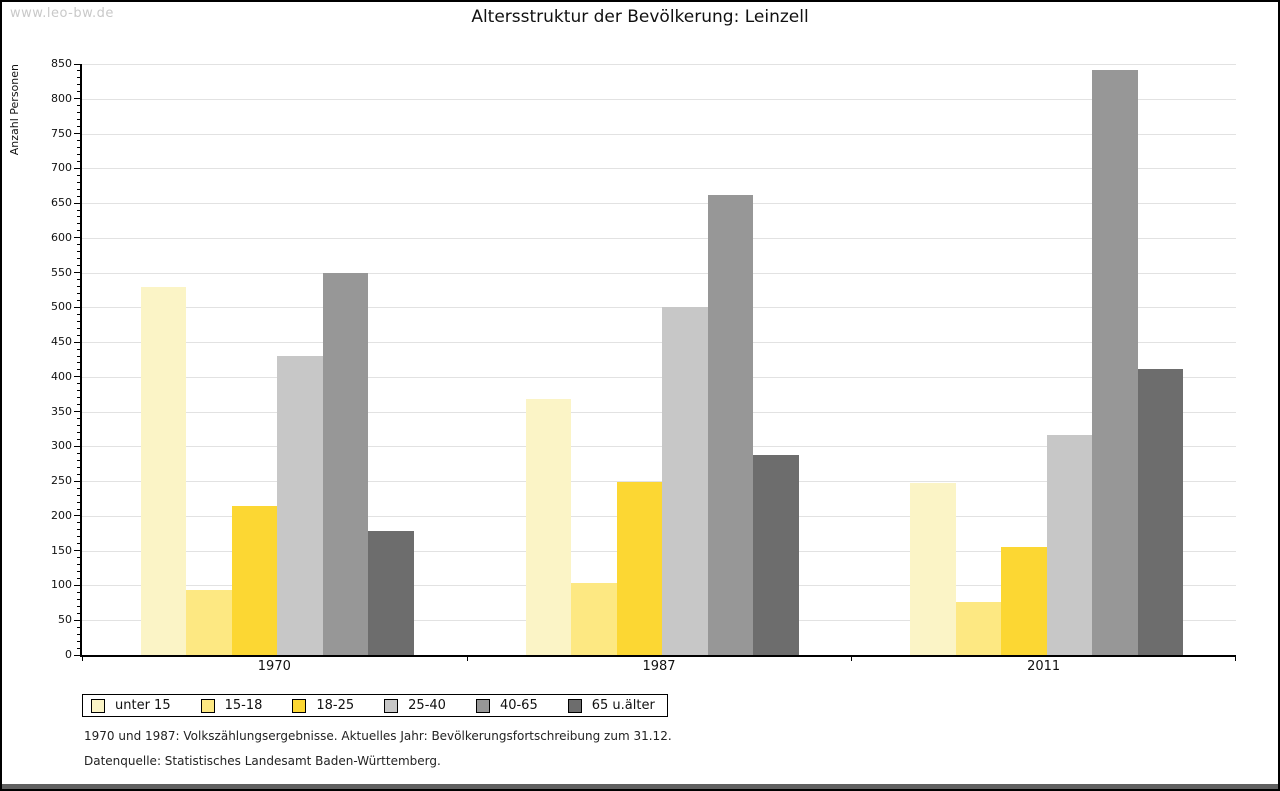 The width and height of the screenshot is (1280, 791). I want to click on bar-65-u-lter-1970, so click(391, 593).